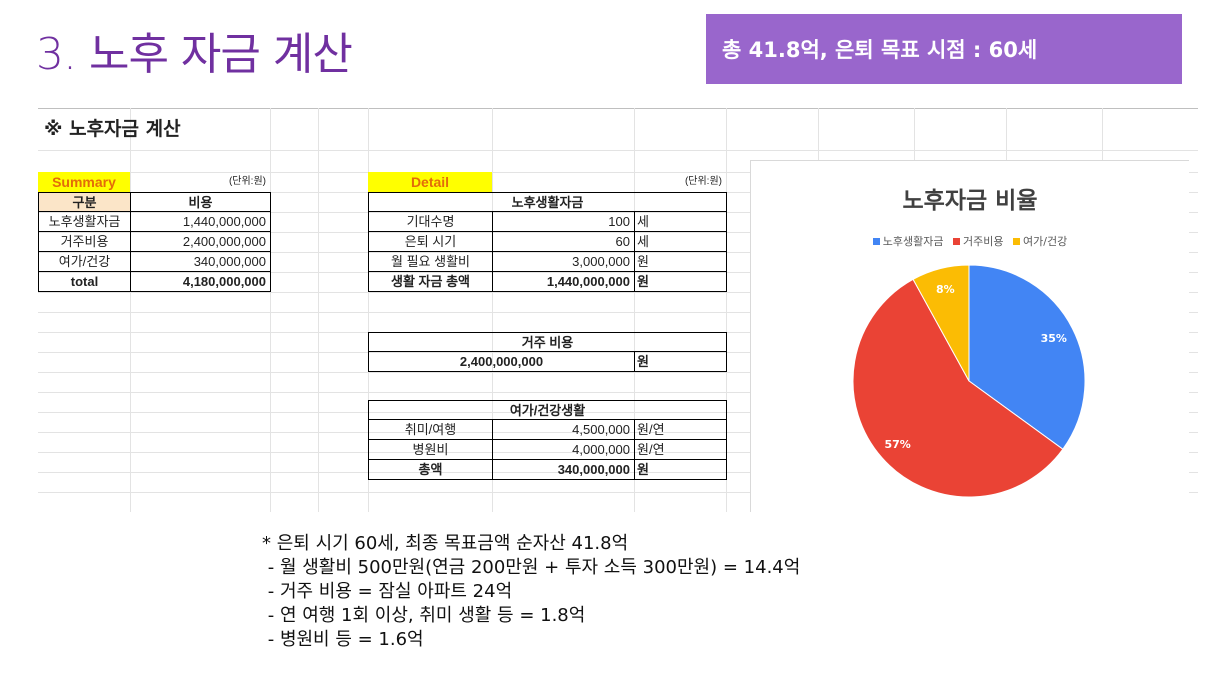 Image resolution: width=1216 pixels, height=684 pixels. What do you see at coordinates (430, 182) in the screenshot?
I see `detail-tag: Detail` at bounding box center [430, 182].